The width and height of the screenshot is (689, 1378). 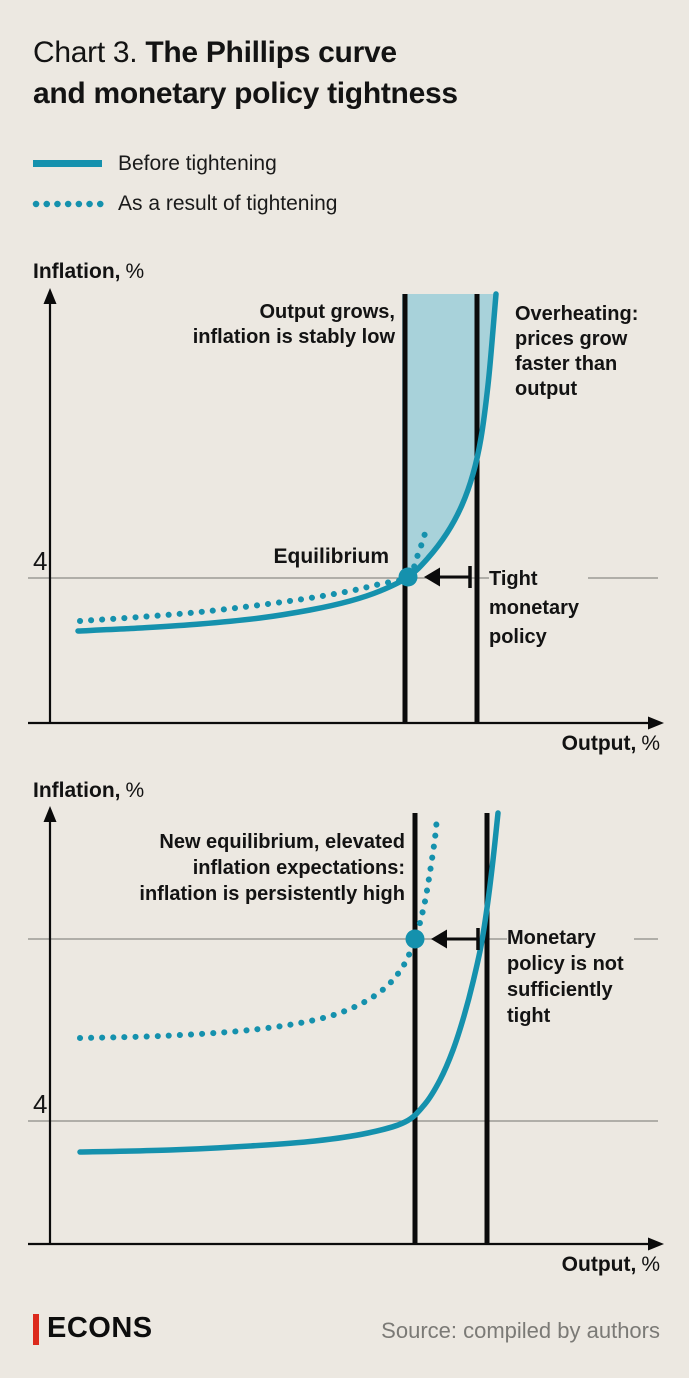 I want to click on legend-label-before-tightening: Before tightening, so click(x=197, y=163).